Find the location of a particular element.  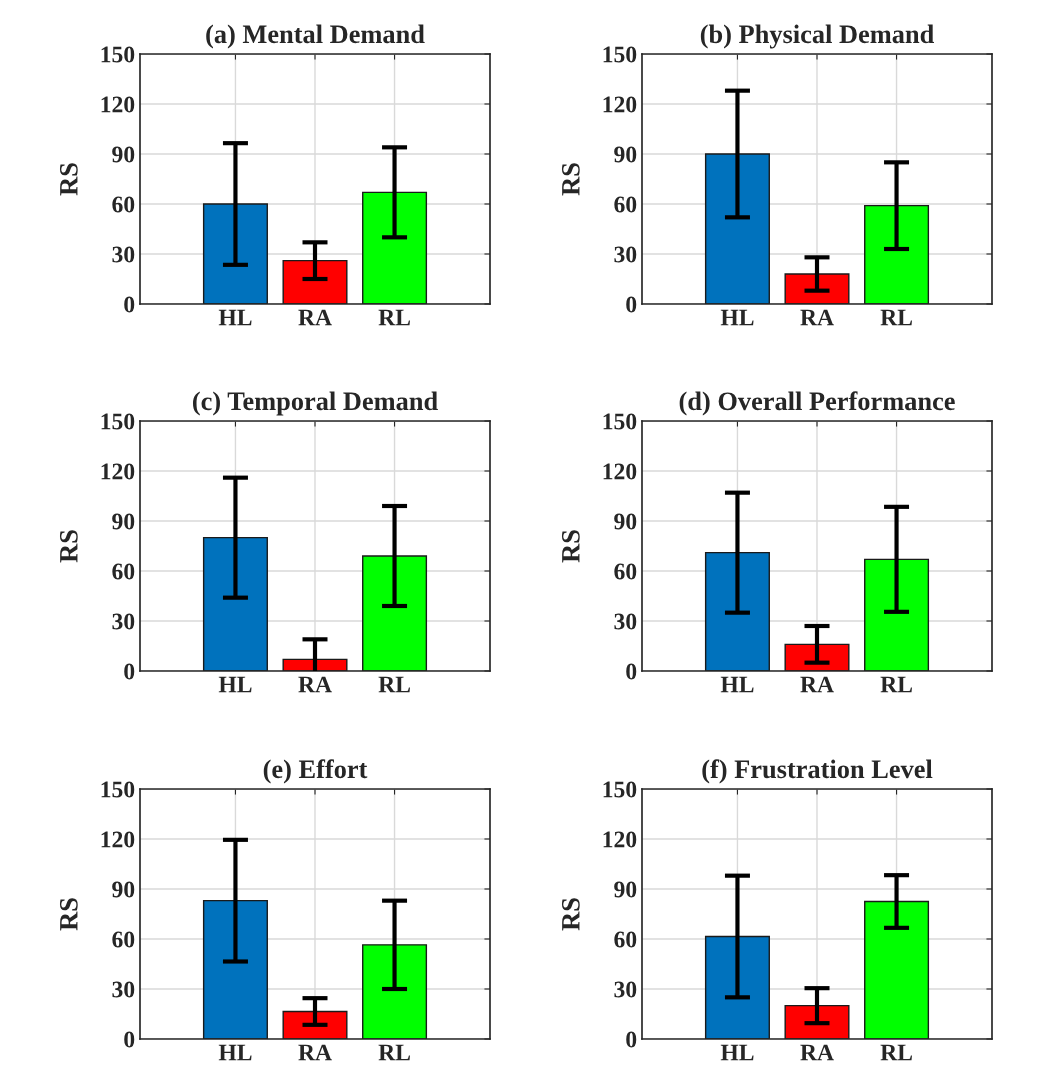

chart-title: (b) Physical Demand is located at coordinates (817, 36).